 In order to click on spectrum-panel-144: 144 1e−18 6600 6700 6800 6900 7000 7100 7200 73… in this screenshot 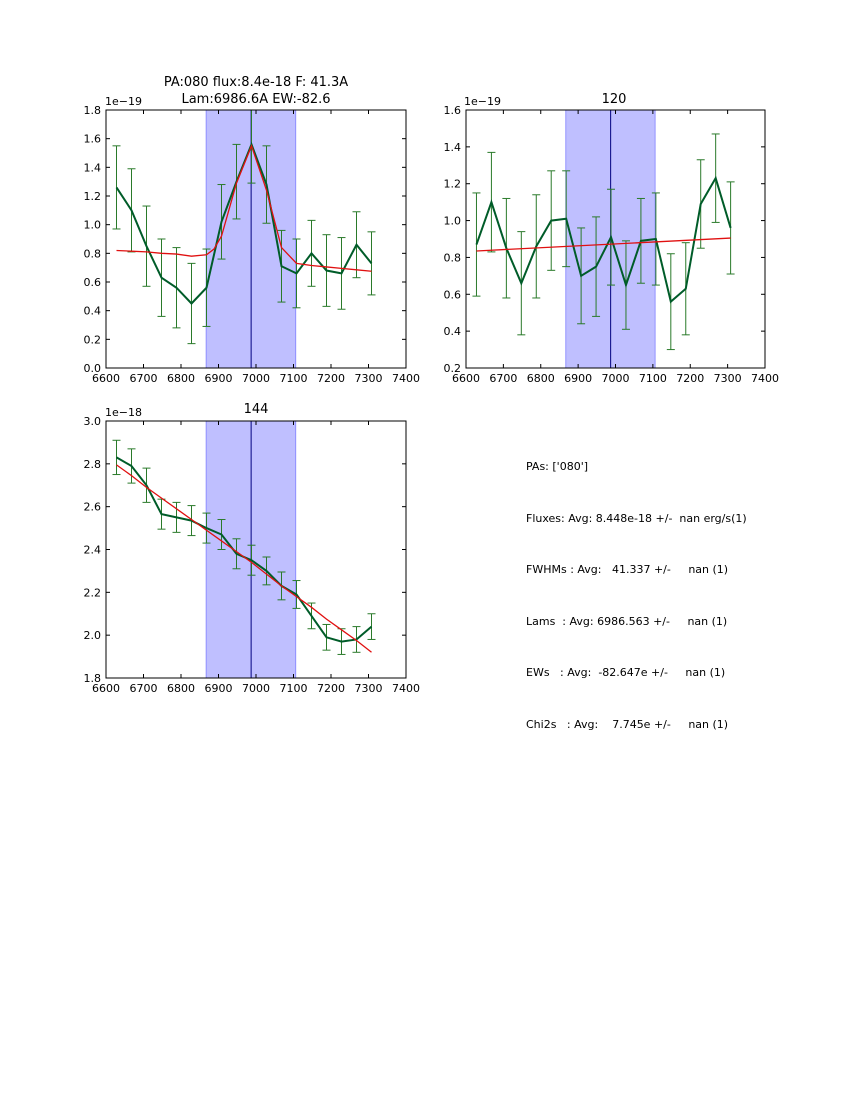, I will do `click(252, 548)`.